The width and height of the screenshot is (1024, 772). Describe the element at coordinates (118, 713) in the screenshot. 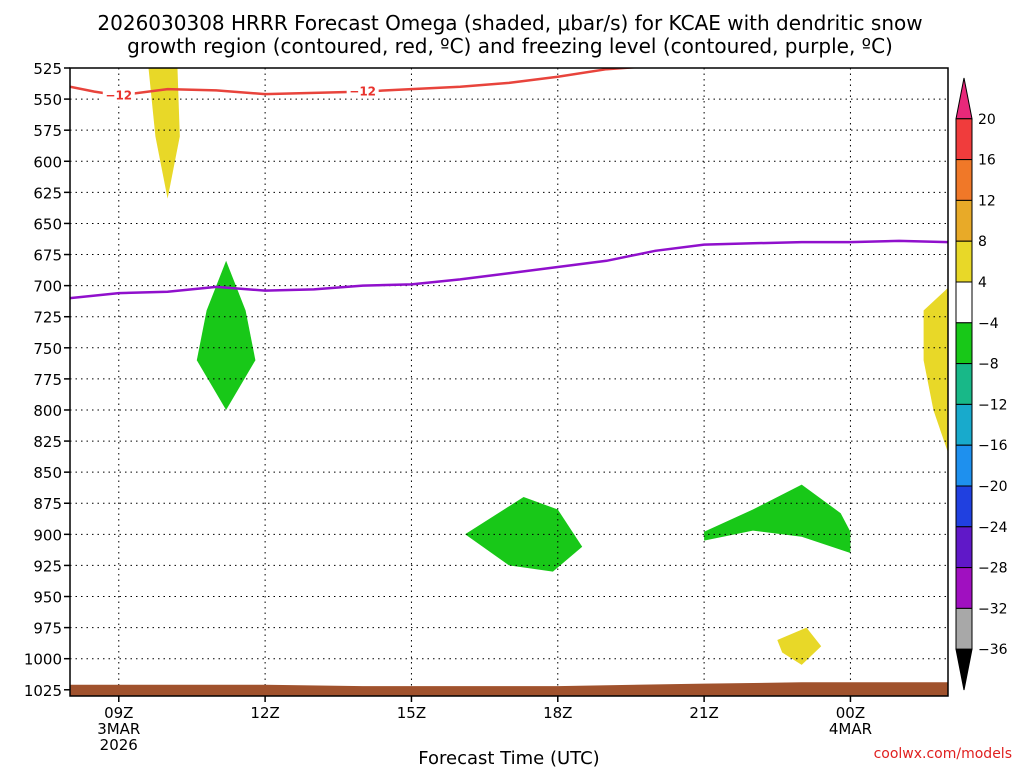

I see `x-tick-label-0-0: 09Z` at that location.